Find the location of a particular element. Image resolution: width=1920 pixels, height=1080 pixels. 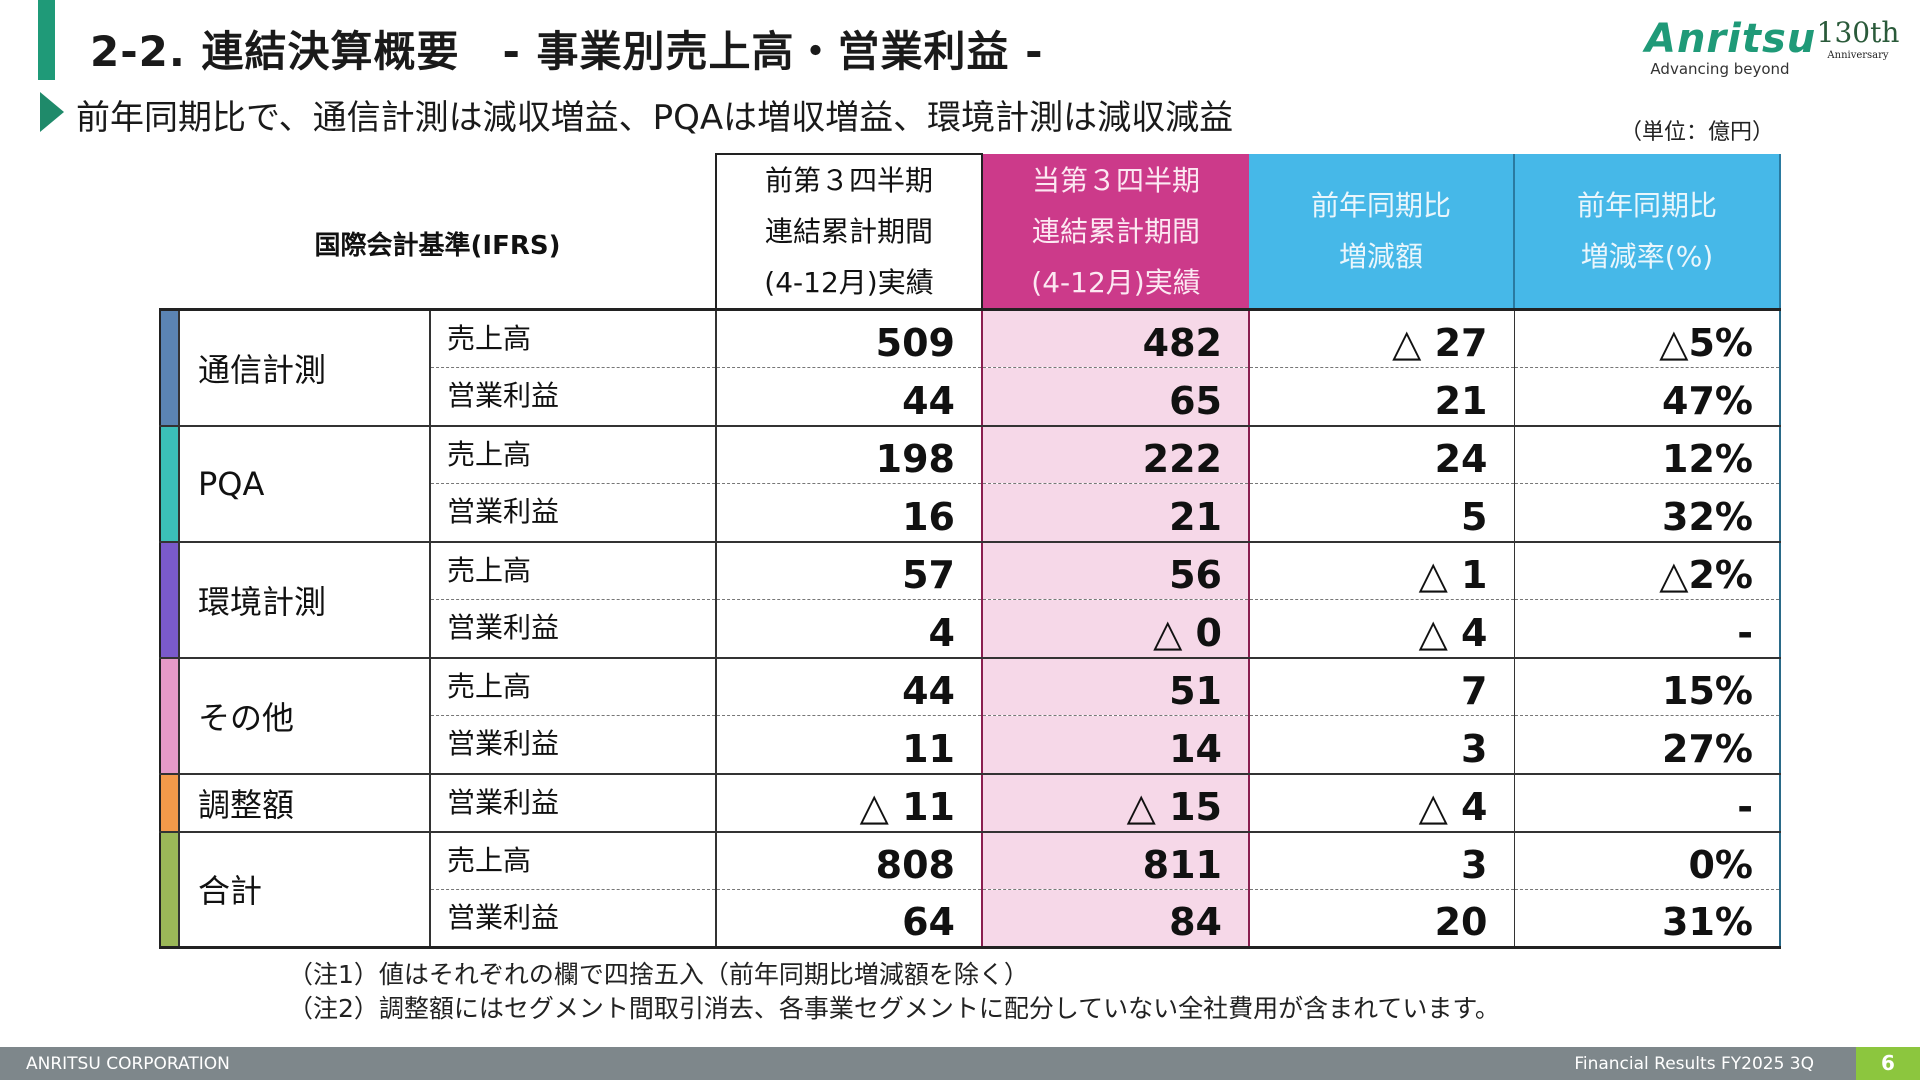

table-row: その他 売上高 44 51 7 15% is located at coordinates (970, 716).